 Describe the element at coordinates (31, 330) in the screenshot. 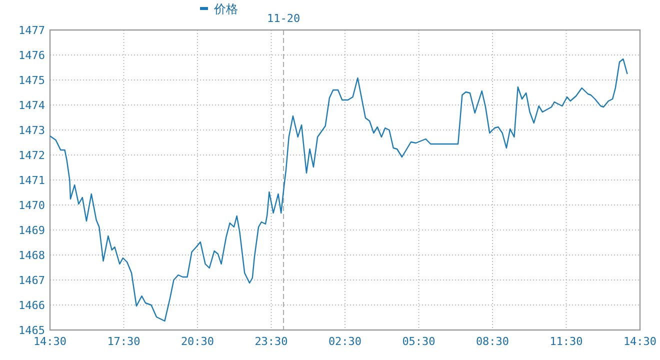

I see `y-tick-label: 1465` at that location.